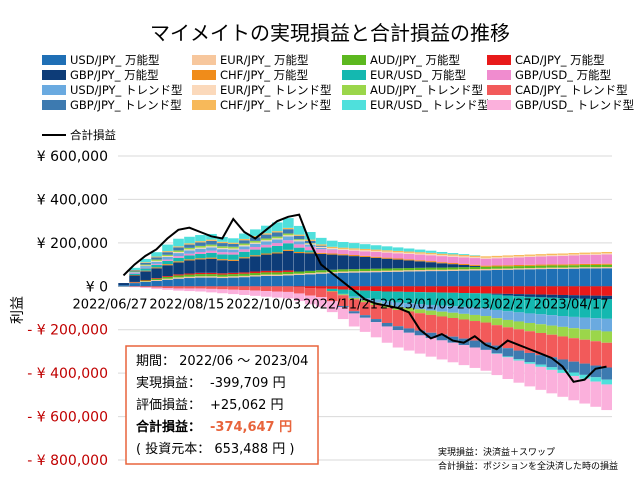 This screenshot has width=640, height=480. I want to click on y-tick-label: - ¥ 400,000, so click(67, 374).